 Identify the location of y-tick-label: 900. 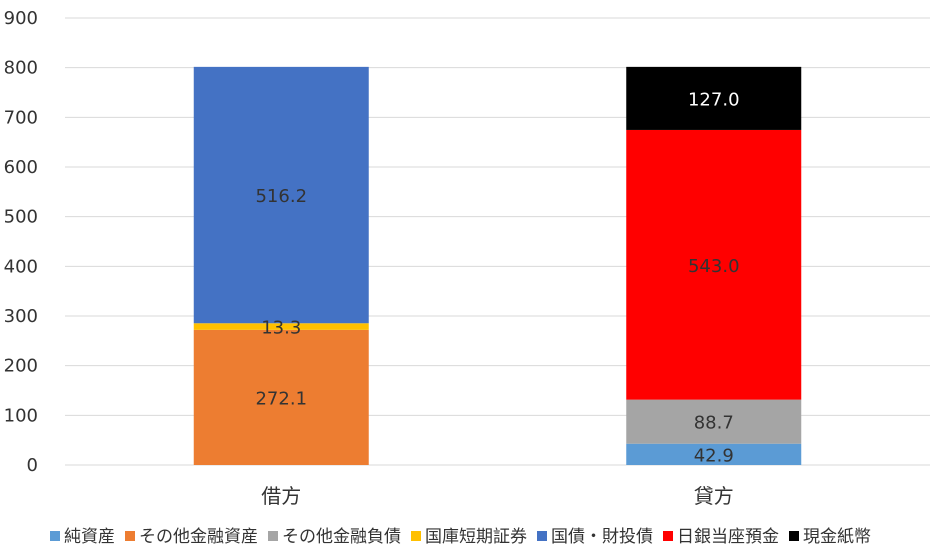
(21, 18).